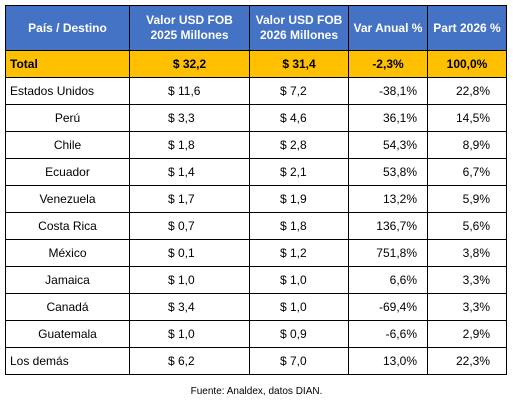  Describe the element at coordinates (189, 172) in the screenshot. I see `value-2025-cell: $ 1,4` at that location.